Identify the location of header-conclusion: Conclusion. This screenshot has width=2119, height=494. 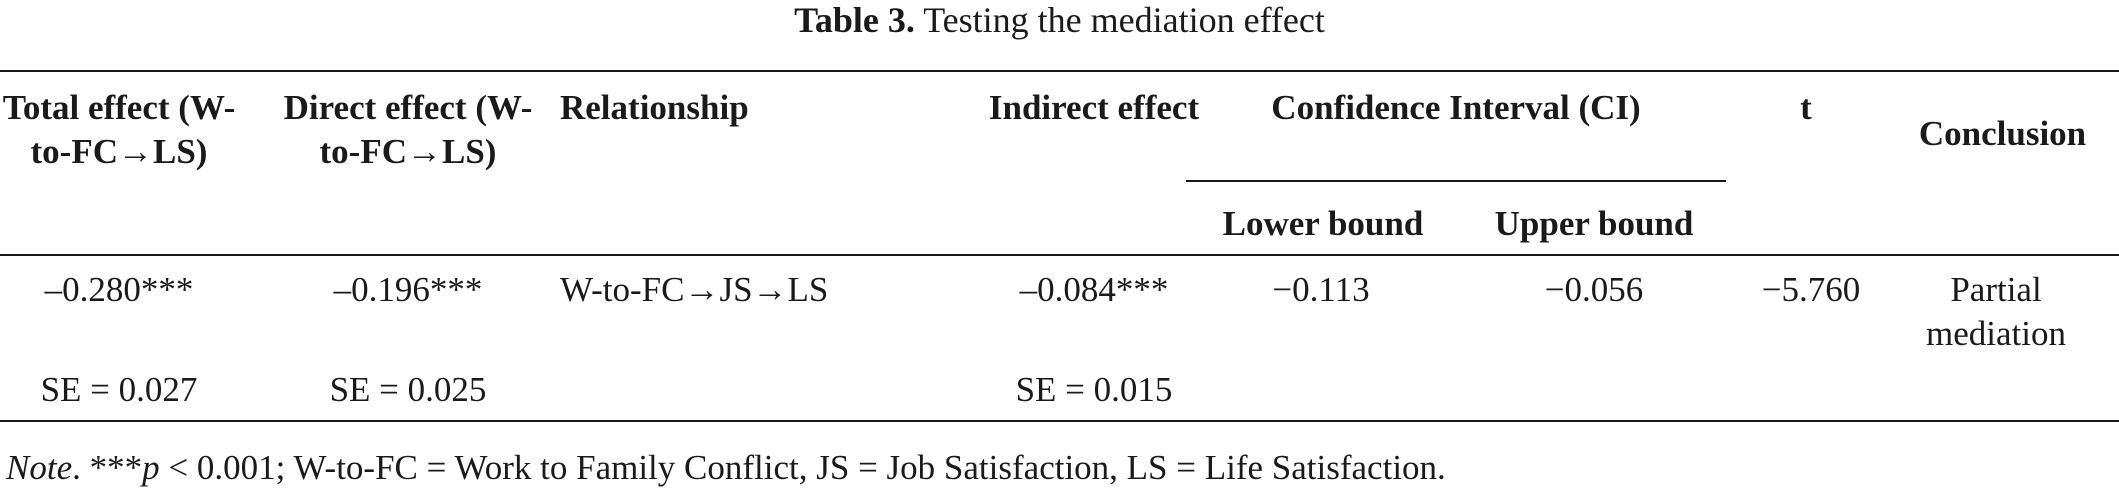
(2002, 133).